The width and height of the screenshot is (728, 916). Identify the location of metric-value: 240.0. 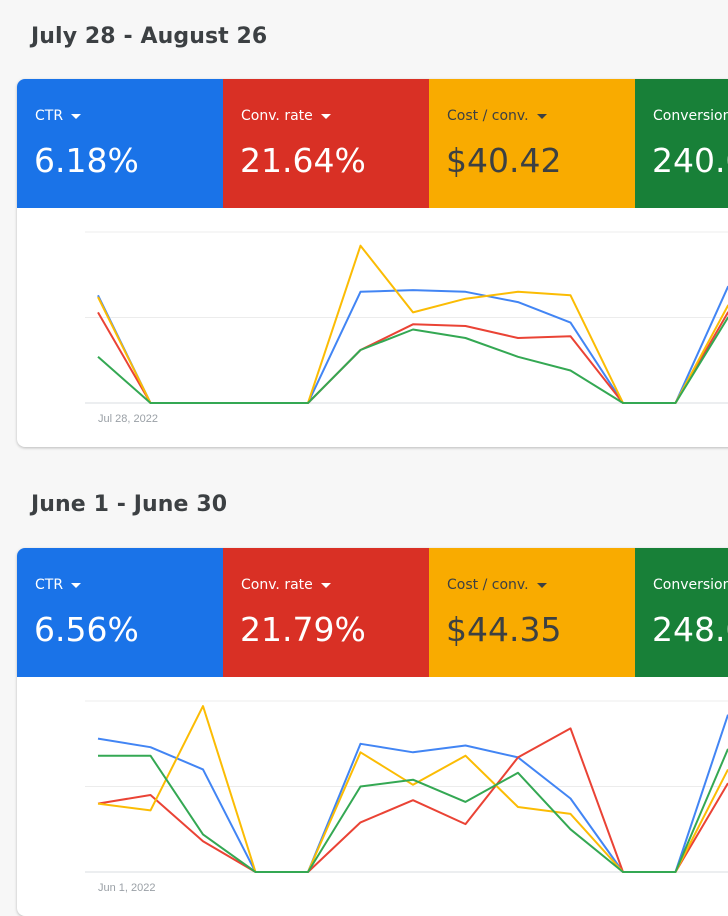
(690, 160).